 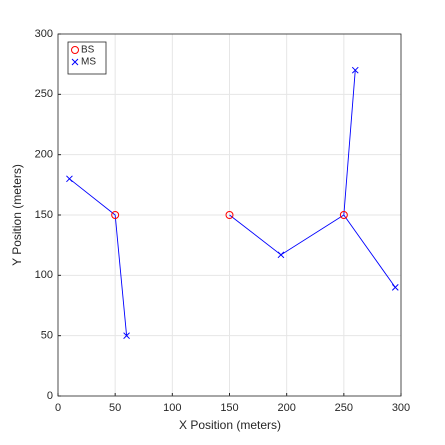 I want to click on y-tick-label: 200, so click(x=44, y=155).